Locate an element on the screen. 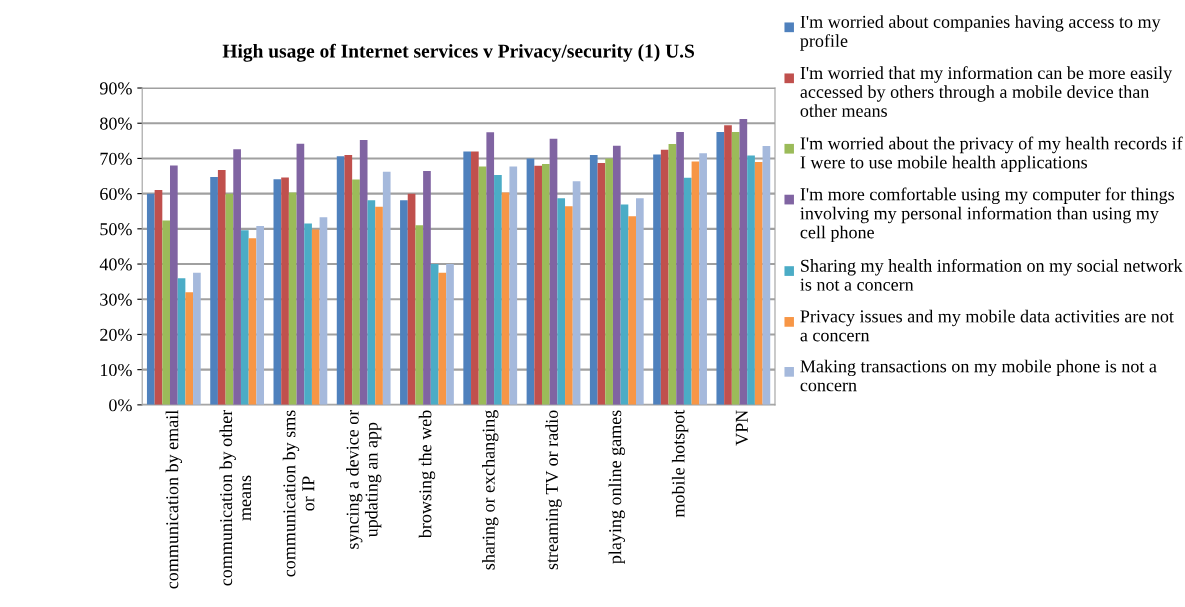  x-tick-label: communication by other means is located at coordinates (235, 497).